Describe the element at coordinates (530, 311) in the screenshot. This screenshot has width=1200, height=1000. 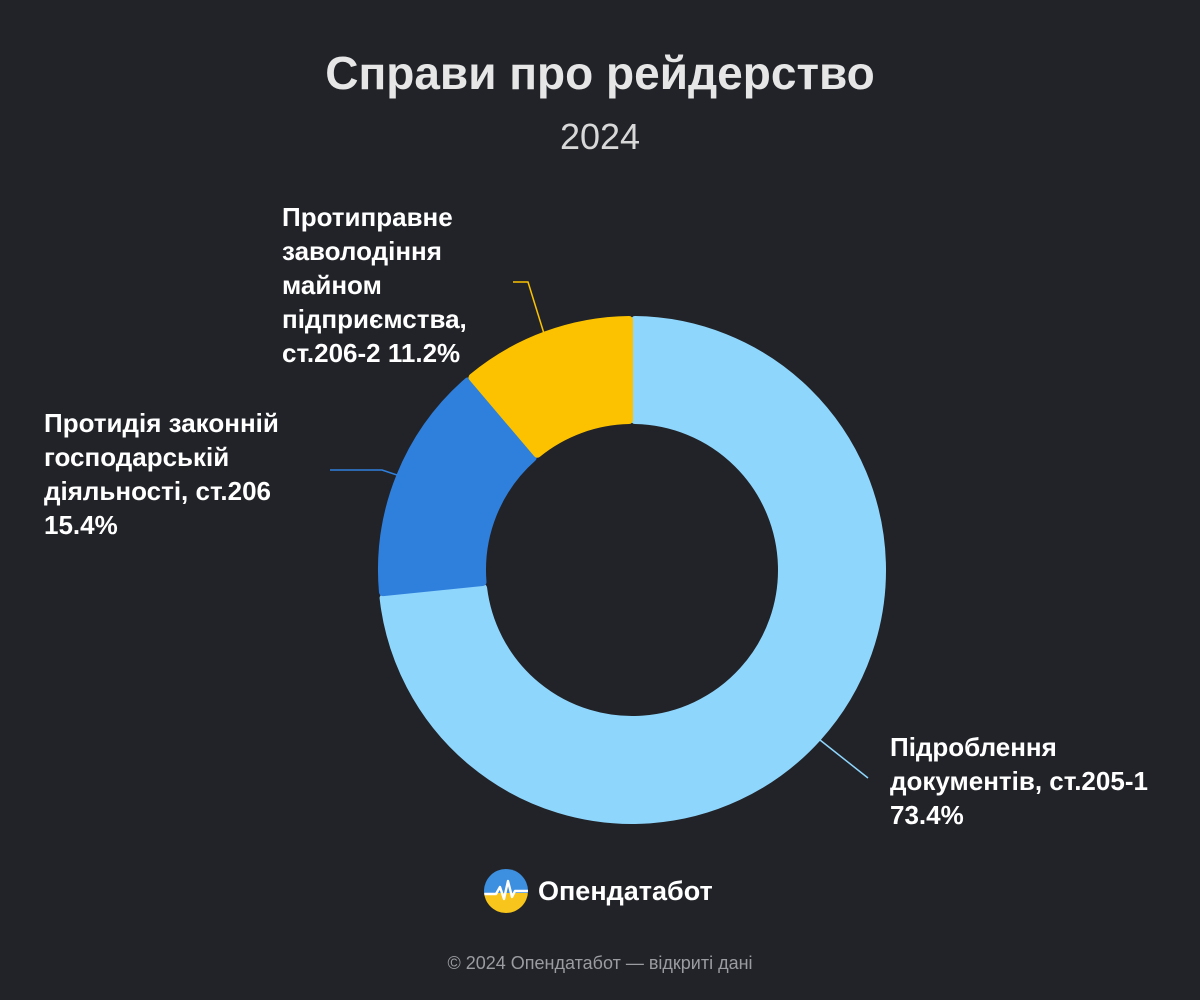
I see `leader-line-property-seizure` at that location.